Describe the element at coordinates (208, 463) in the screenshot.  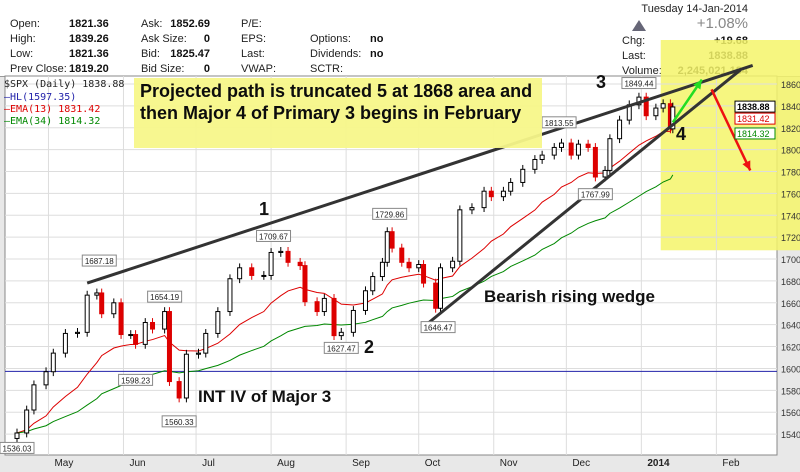
I see `x-tick-label: Jul` at that location.